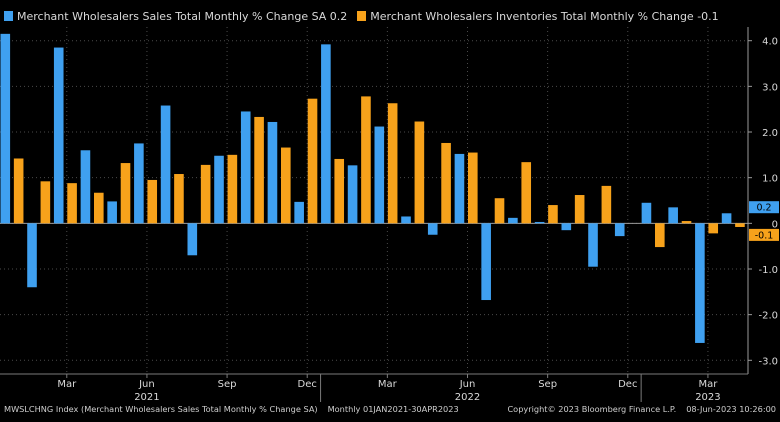 This screenshot has height=422, width=780. Describe the element at coordinates (467, 397) in the screenshot. I see `year-label: 2022` at that location.